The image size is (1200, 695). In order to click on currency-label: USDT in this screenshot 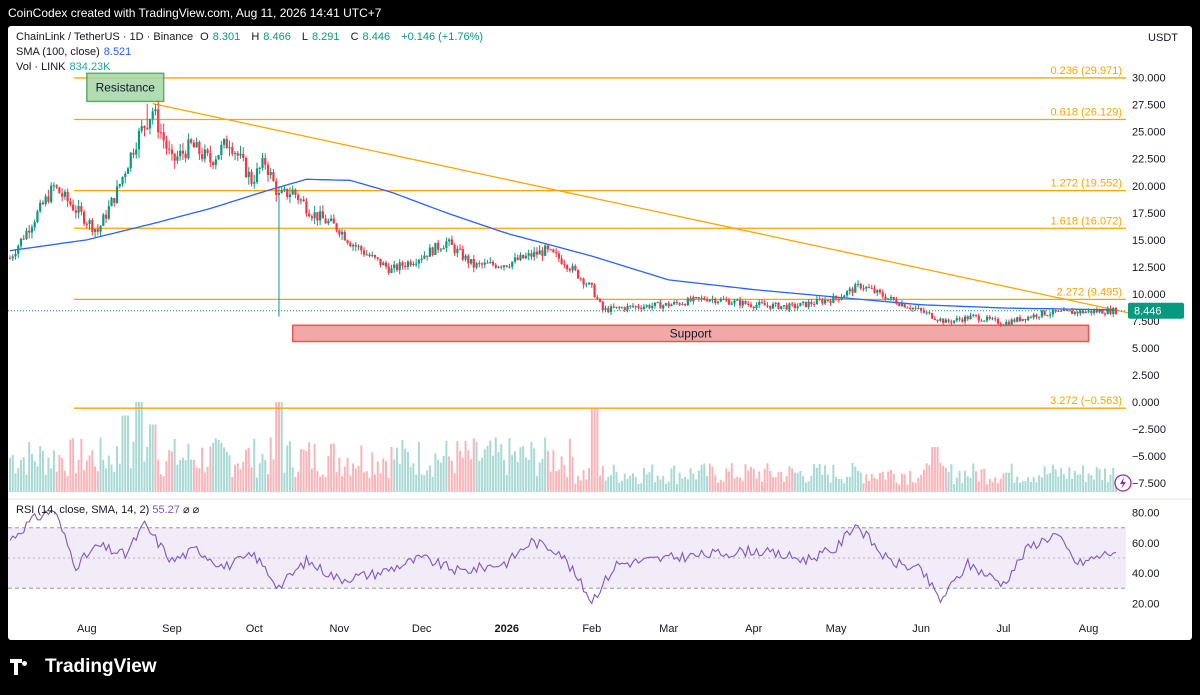, I will do `click(1163, 38)`.